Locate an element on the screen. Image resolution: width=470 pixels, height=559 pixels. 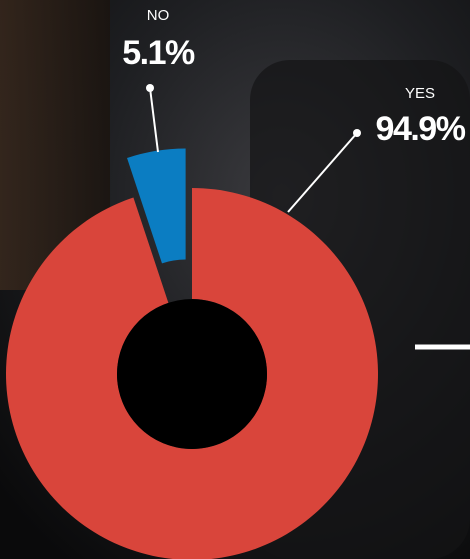
value-label: 94.9% is located at coordinates (421, 129).